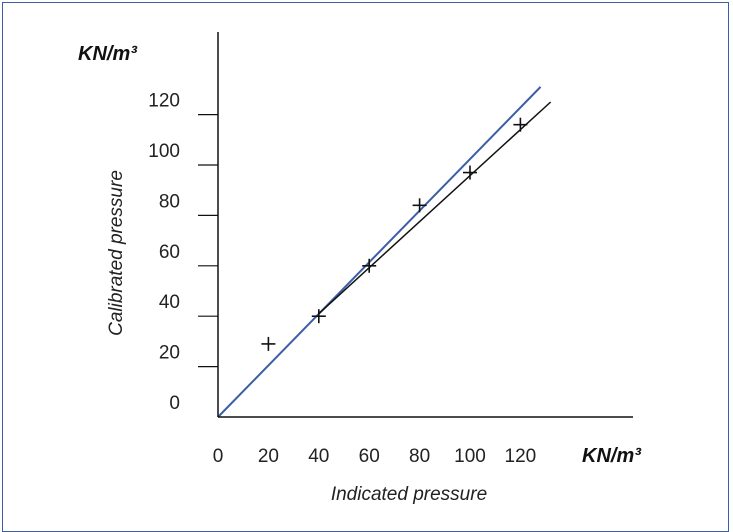 This screenshot has width=733, height=532. I want to click on x-axis-ticks: 0 20 40 60 80 100 120, so click(375, 456).